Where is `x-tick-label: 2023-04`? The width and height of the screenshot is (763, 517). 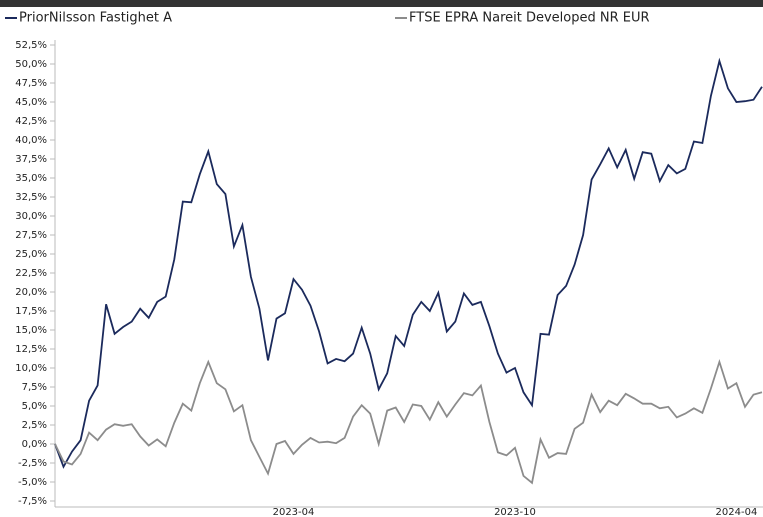 x-tick-label: 2023-04 is located at coordinates (294, 512).